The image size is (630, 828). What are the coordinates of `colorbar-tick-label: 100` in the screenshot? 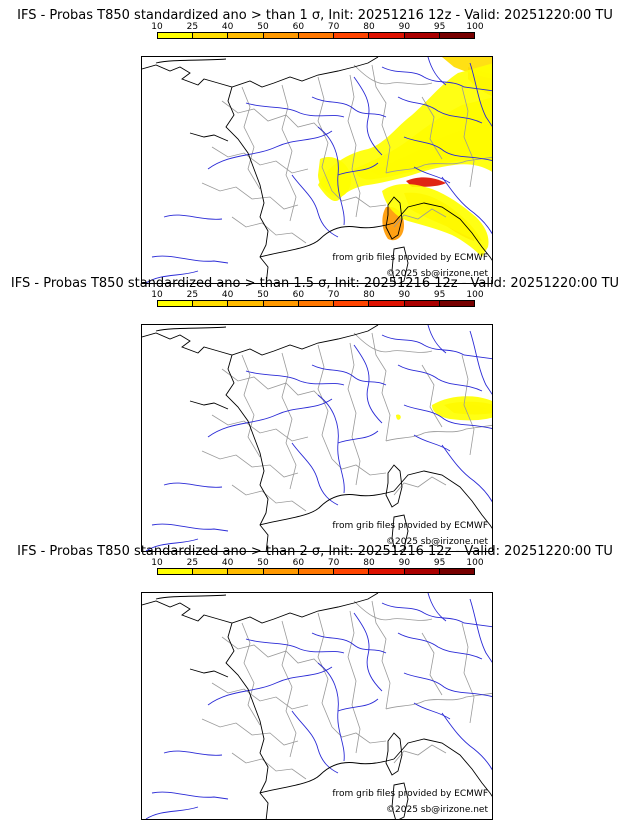 It's located at (475, 295).